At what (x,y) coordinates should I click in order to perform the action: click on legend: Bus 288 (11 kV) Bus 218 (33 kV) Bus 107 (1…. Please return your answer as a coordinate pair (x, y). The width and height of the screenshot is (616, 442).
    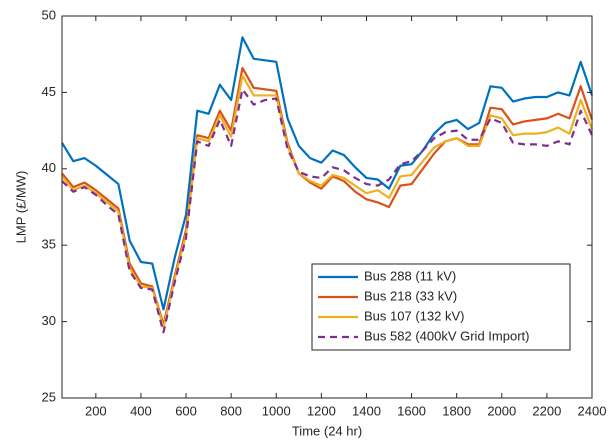
    Looking at the image, I should click on (441, 307).